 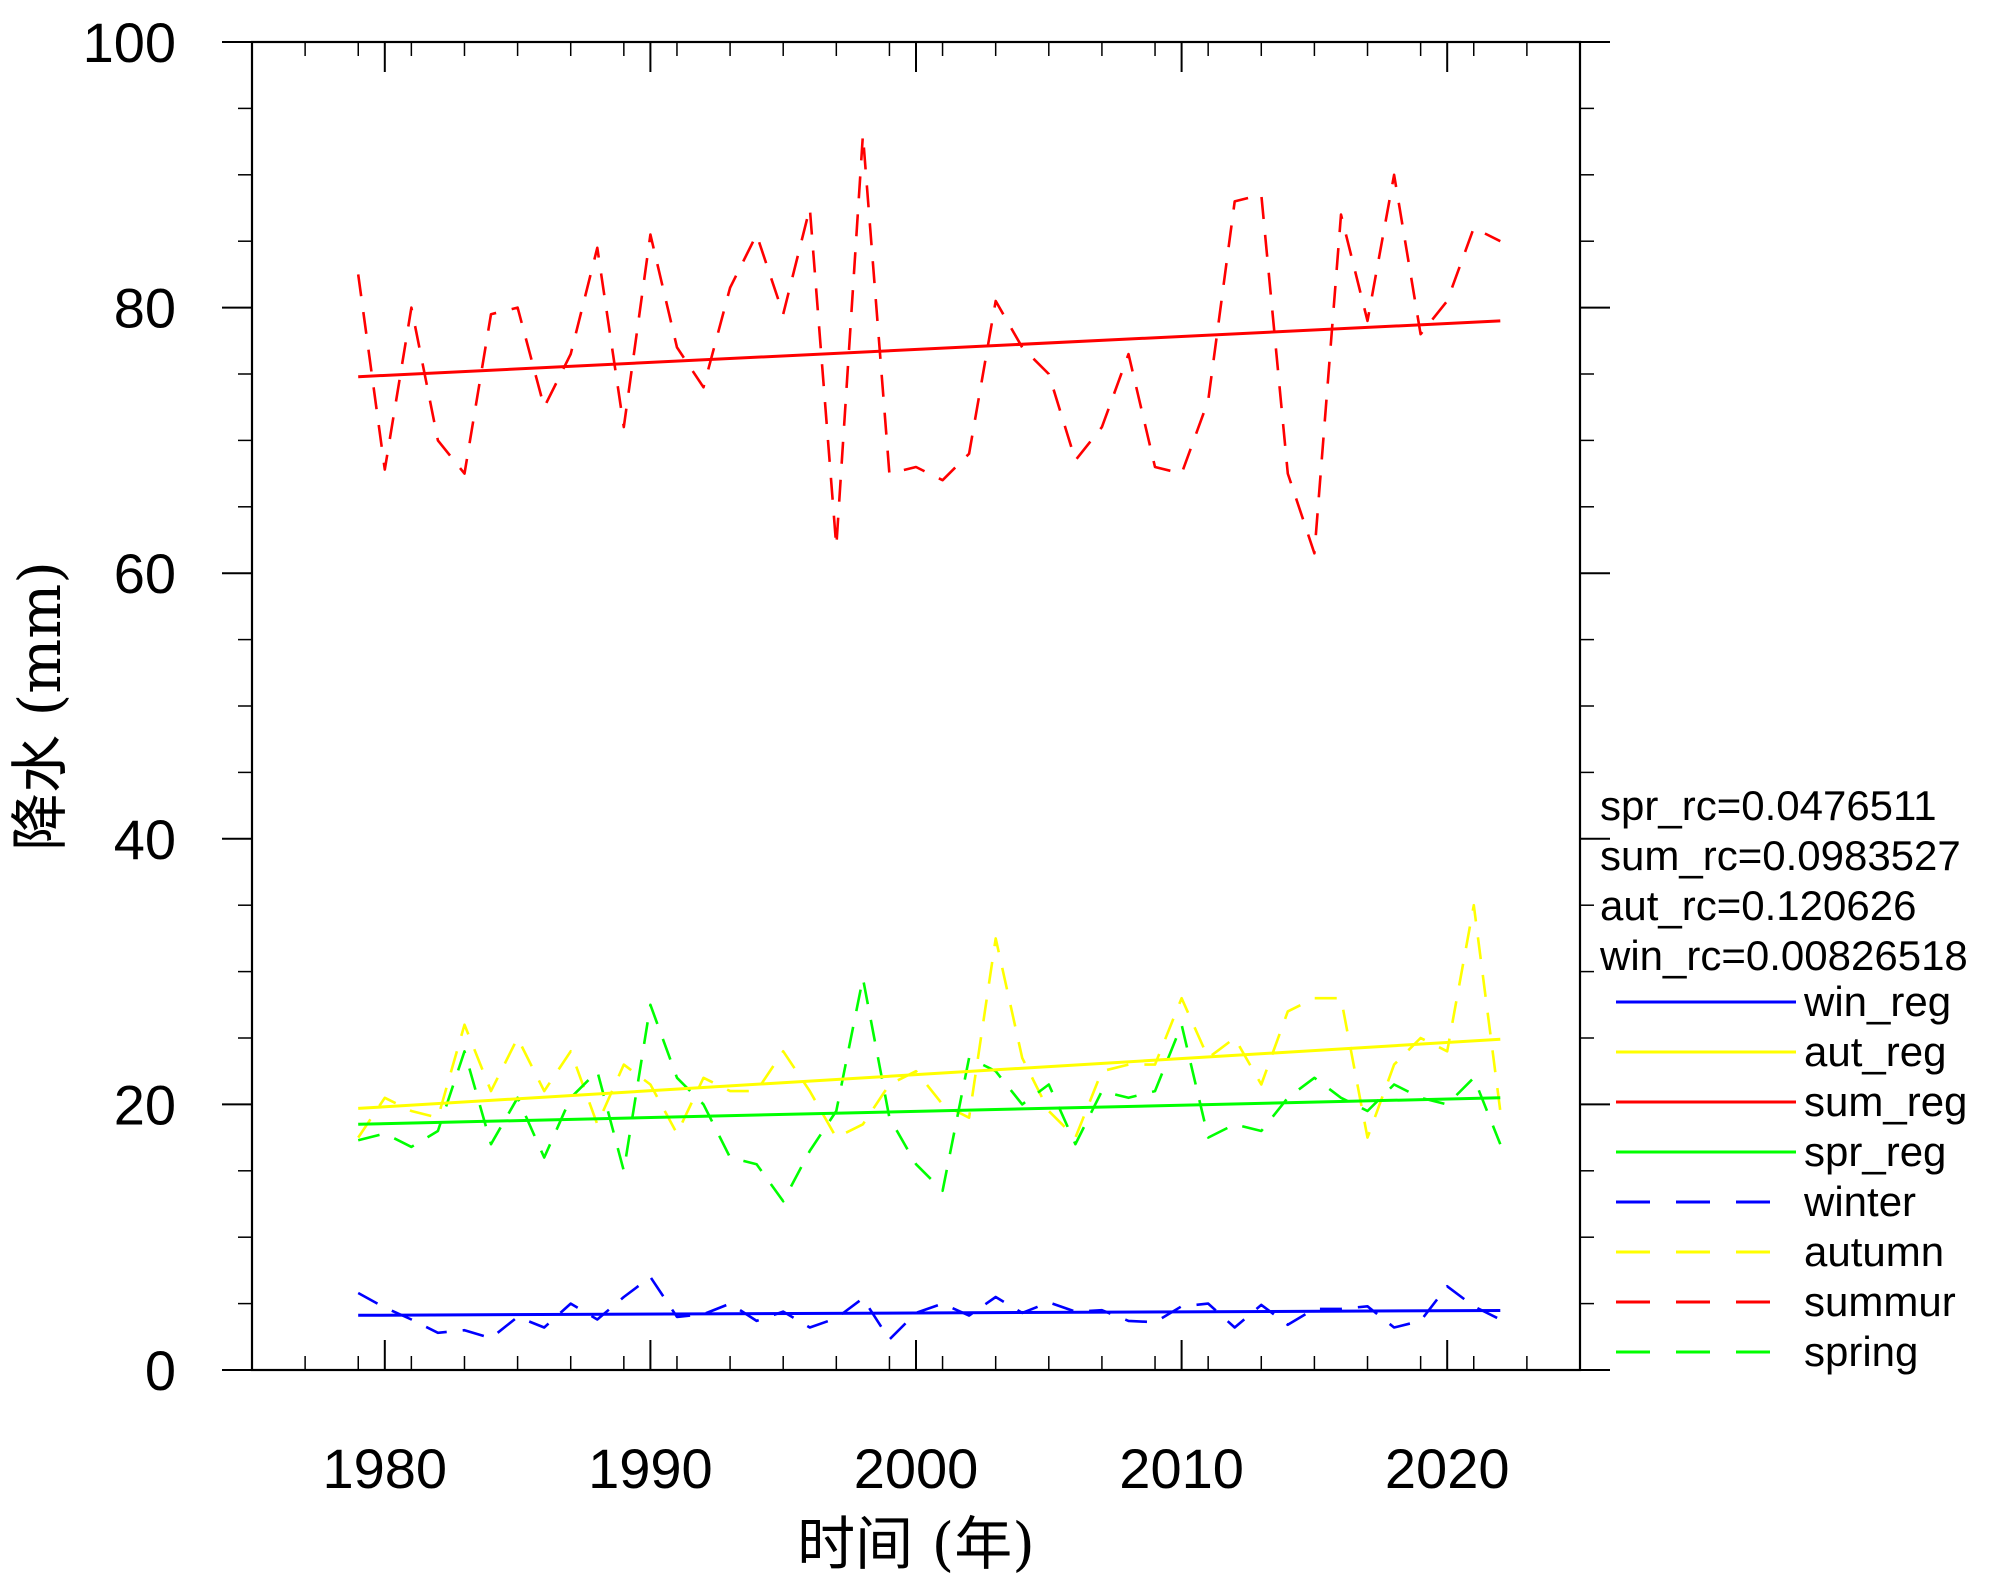 I want to click on legend-label: summur, so click(x=1880, y=1301).